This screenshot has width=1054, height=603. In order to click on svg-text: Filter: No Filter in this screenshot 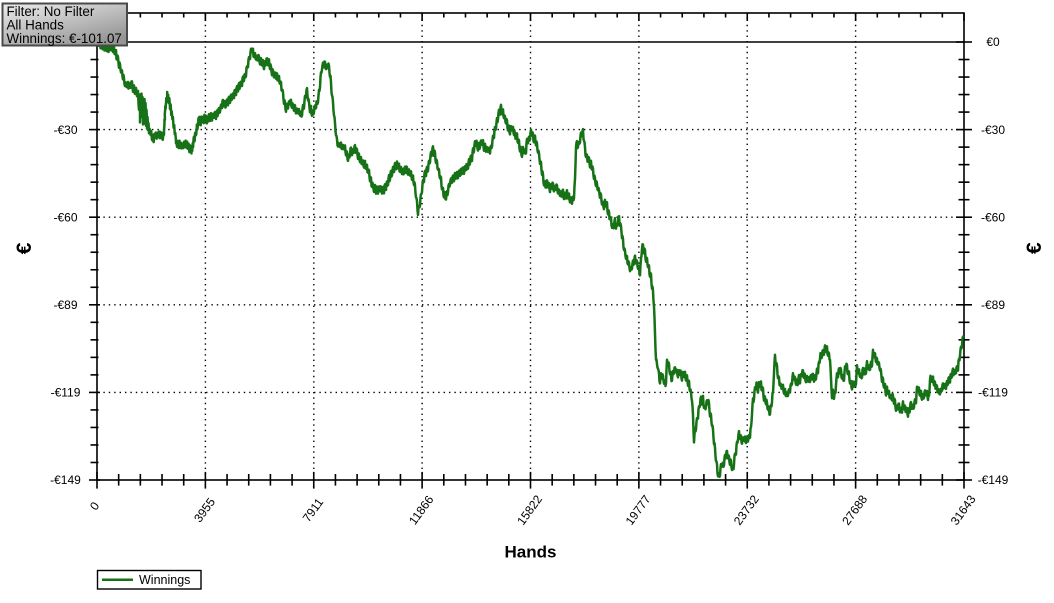, I will do `click(51, 11)`.